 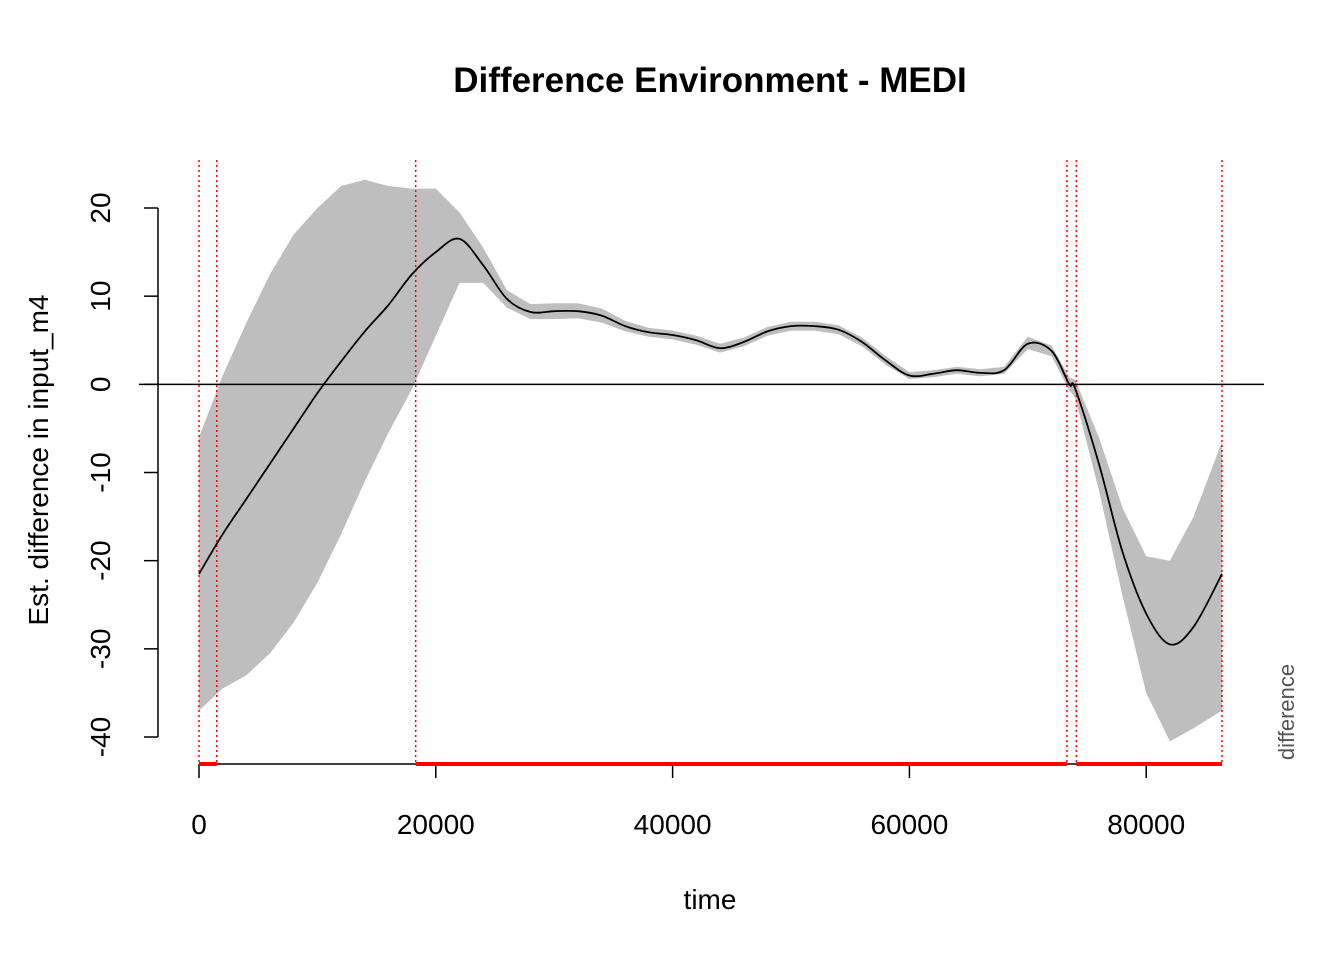 I want to click on y-tick-label-5: 10, so click(x=100, y=296).